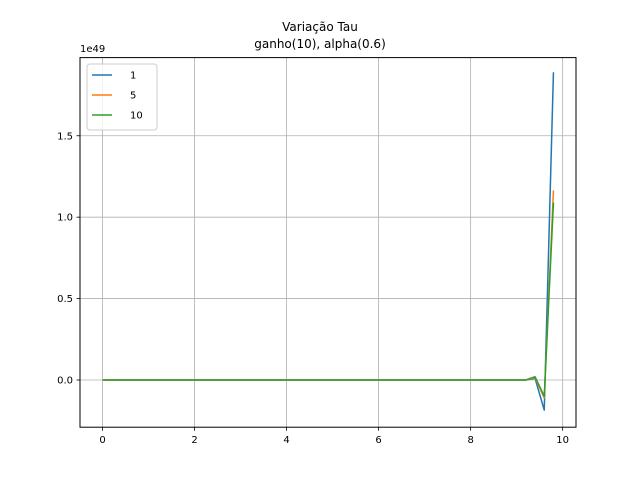  What do you see at coordinates (194, 440) in the screenshot?
I see `x-tick-label: 2` at bounding box center [194, 440].